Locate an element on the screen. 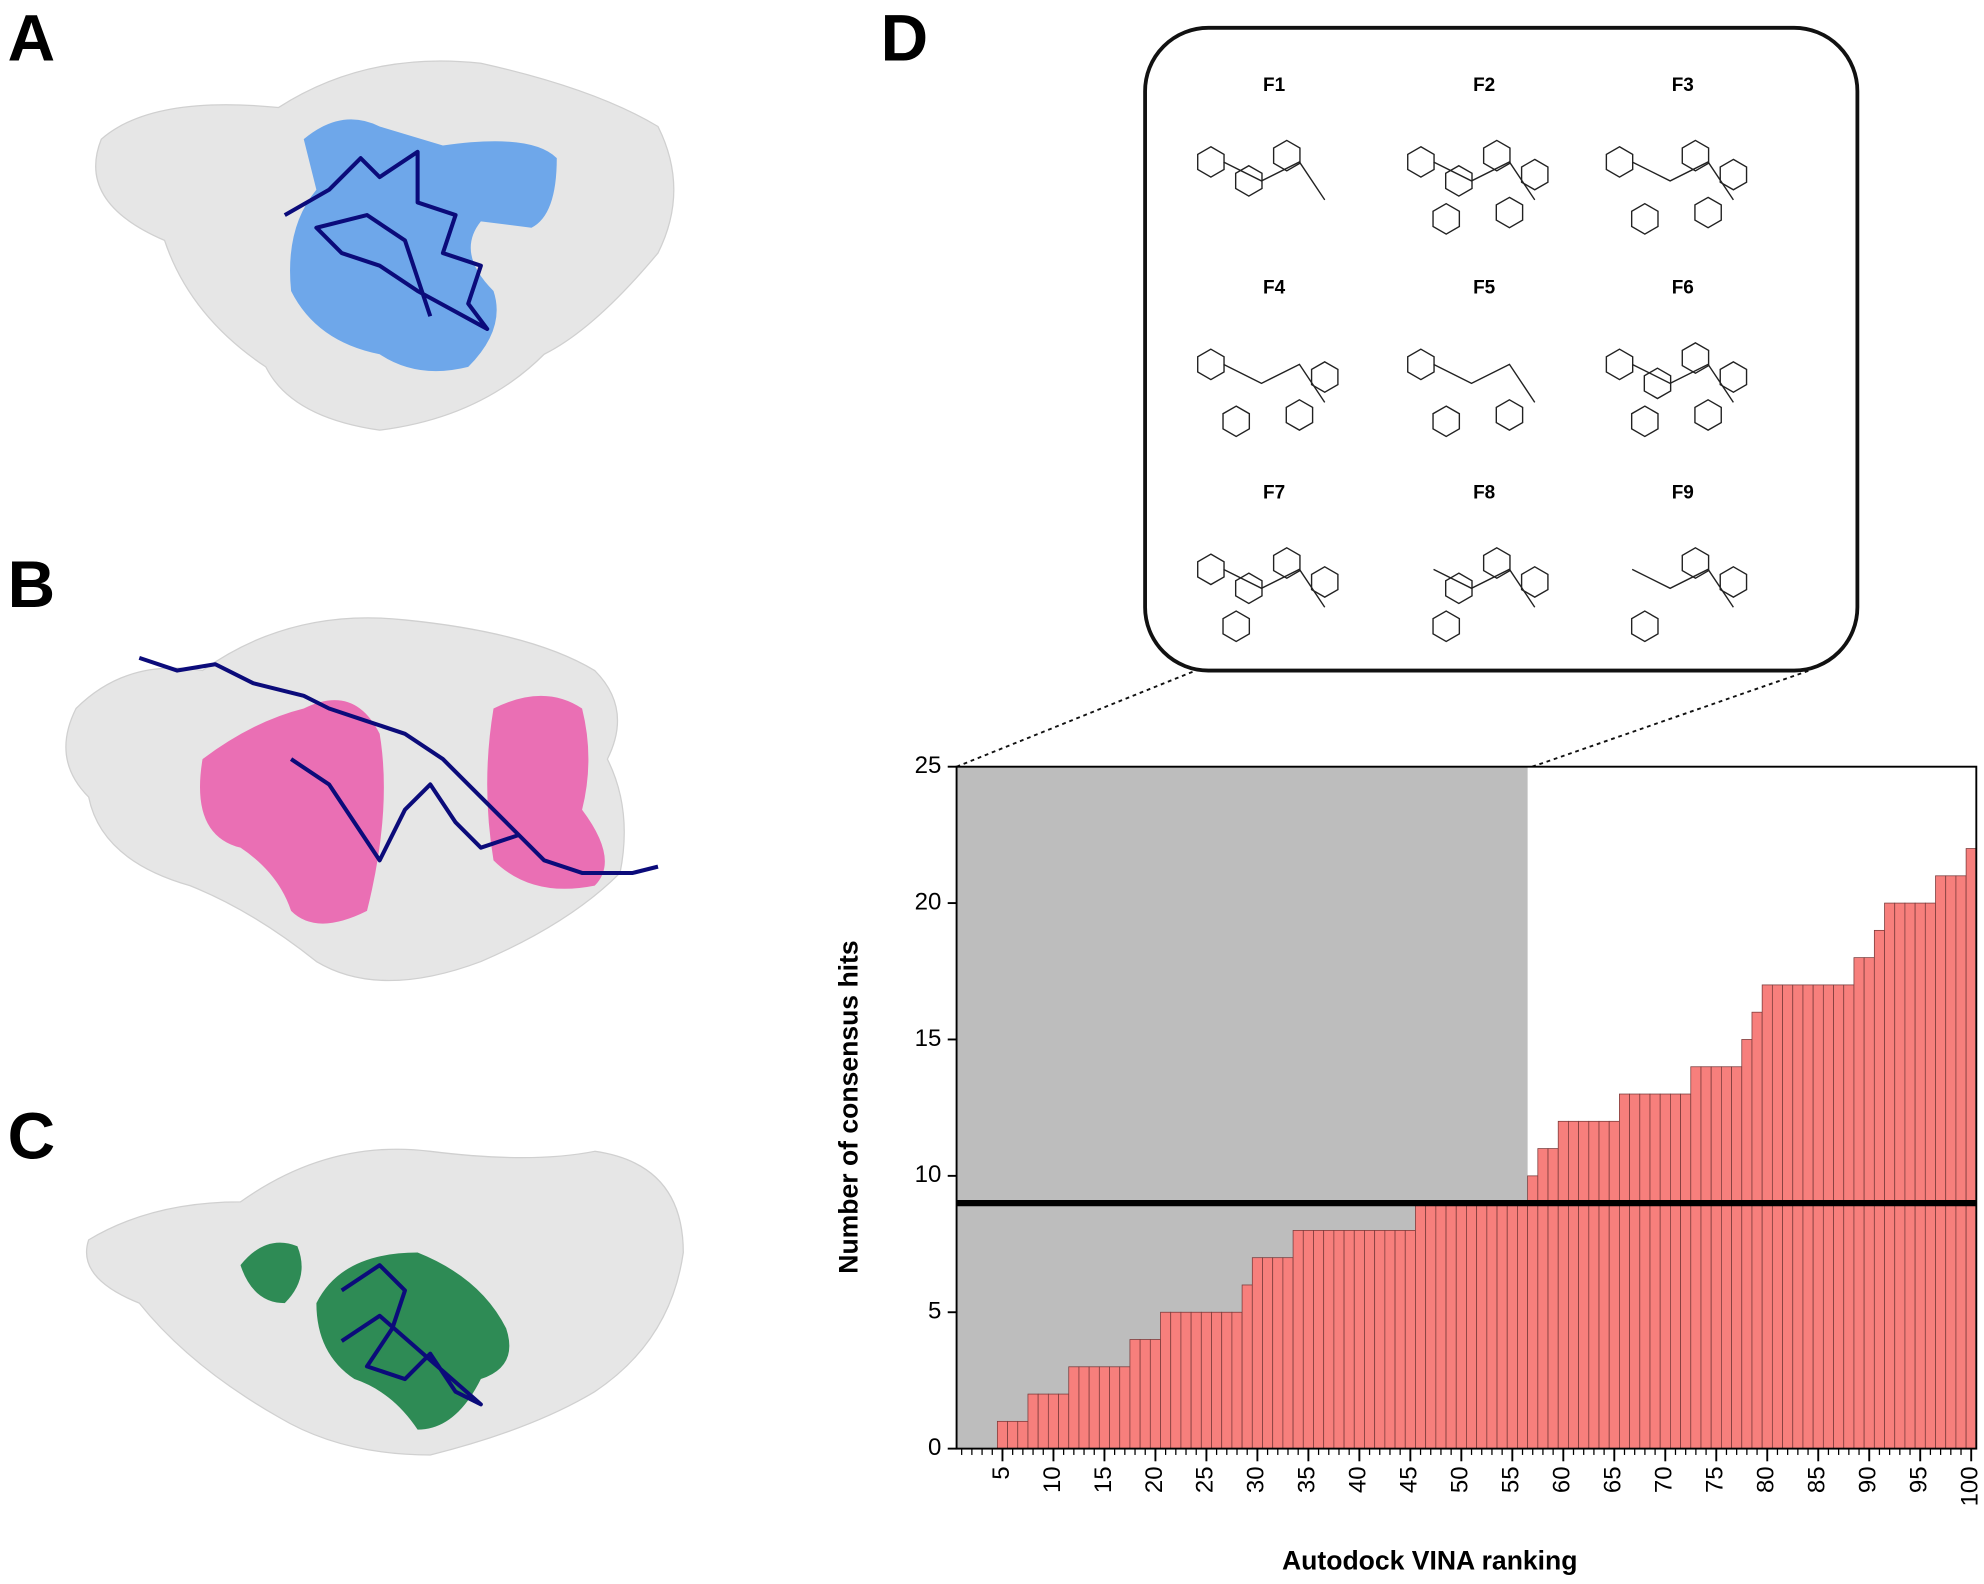  x-tick-label: 20 is located at coordinates (1154, 1479).